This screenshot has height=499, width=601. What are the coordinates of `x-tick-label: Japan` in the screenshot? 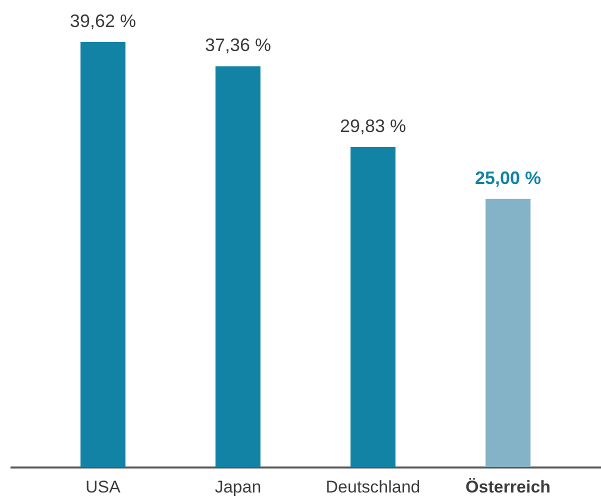 It's located at (238, 487).